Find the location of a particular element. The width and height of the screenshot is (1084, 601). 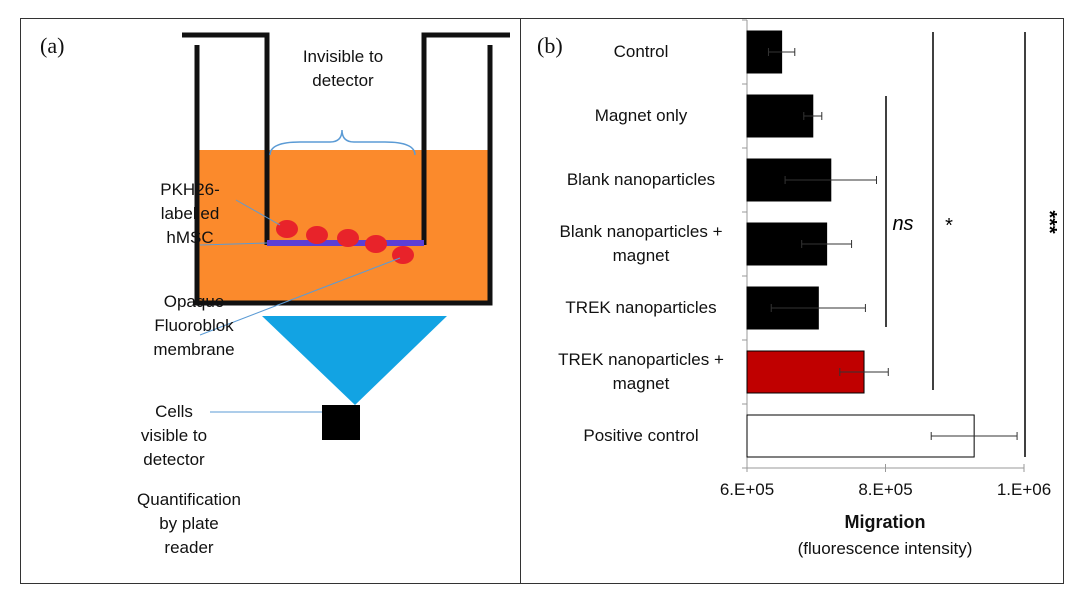

y-tick-label: Control is located at coordinates (641, 51).